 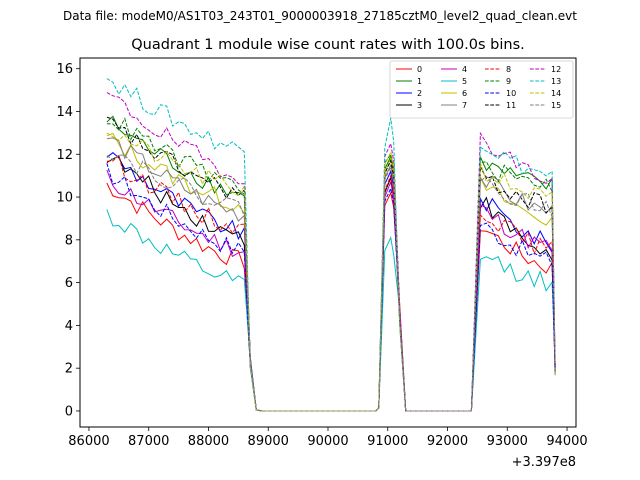 I want to click on y-tick-label: 8, so click(x=69, y=240).